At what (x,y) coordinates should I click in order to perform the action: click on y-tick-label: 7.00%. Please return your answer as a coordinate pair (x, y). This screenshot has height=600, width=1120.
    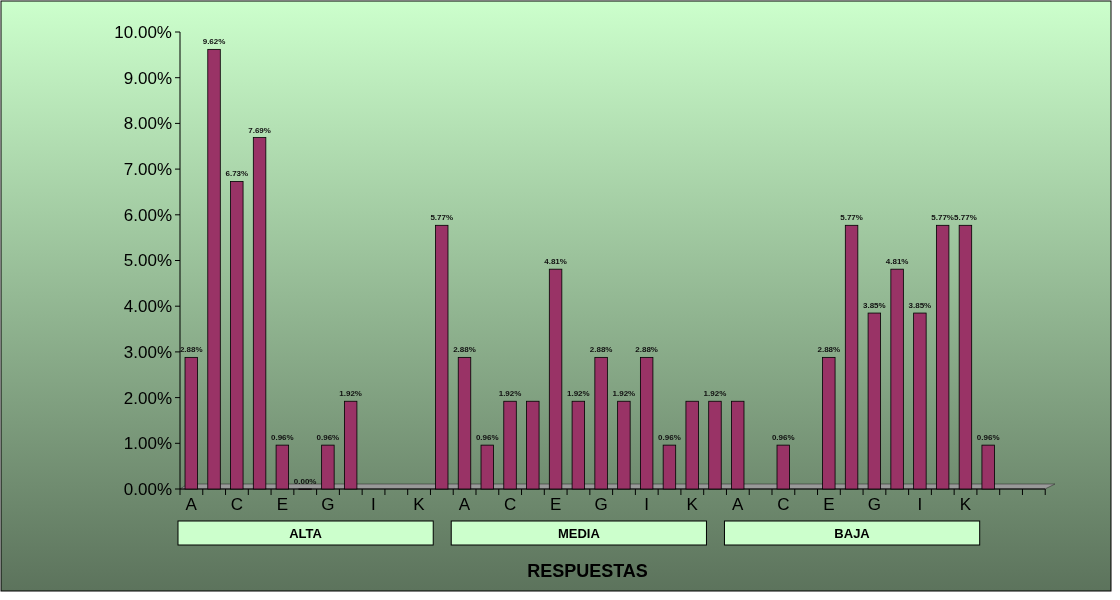
    Looking at the image, I should click on (147, 170).